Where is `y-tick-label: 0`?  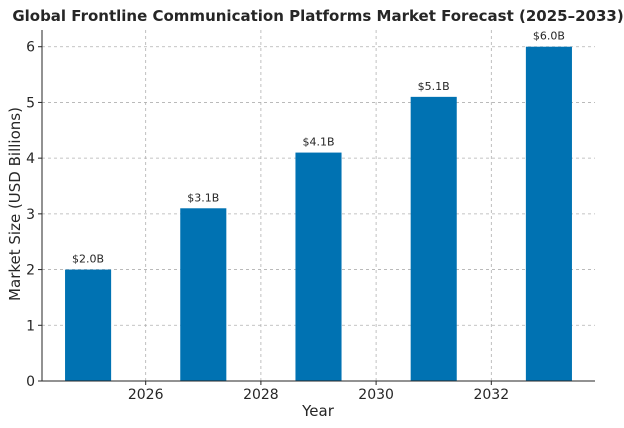
y-tick-label: 0 is located at coordinates (30, 382).